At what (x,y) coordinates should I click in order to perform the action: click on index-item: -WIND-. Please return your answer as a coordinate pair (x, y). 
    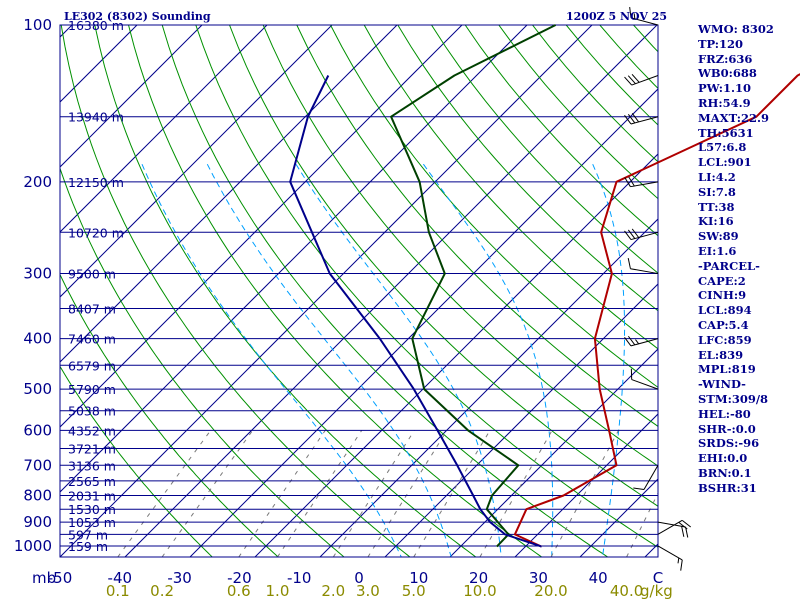
    Looking at the image, I should click on (722, 384).